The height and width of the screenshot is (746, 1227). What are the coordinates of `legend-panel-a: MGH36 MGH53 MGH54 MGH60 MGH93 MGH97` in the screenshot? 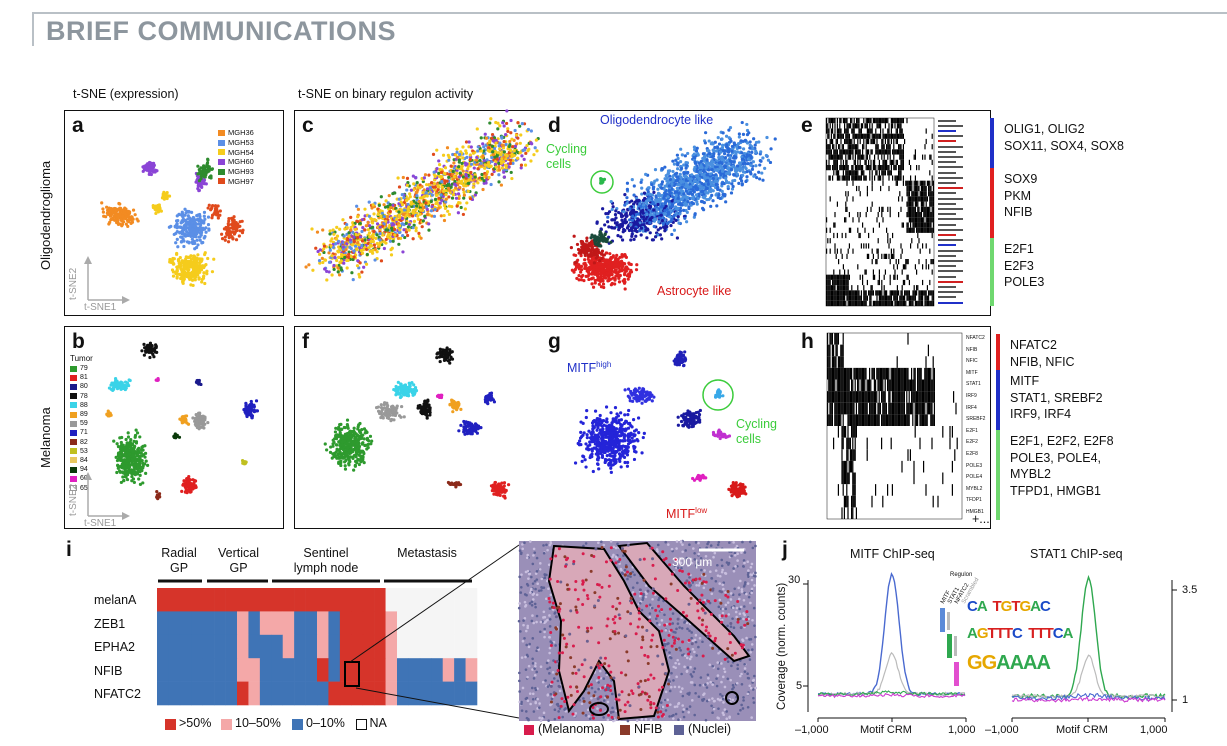 It's located at (236, 157).